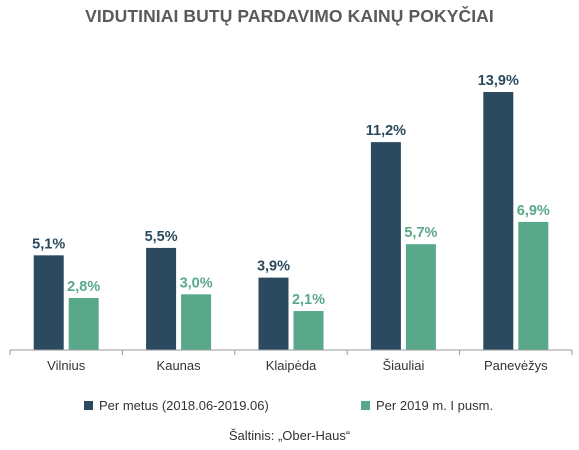  What do you see at coordinates (289, 435) in the screenshot?
I see `source-note: Šaltinis: „Ober-Haus“` at bounding box center [289, 435].